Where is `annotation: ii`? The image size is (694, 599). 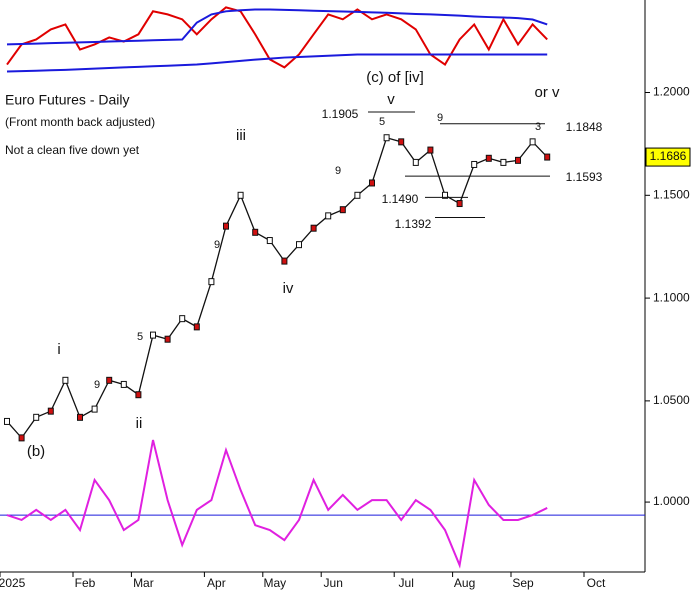 annotation: ii is located at coordinates (139, 423).